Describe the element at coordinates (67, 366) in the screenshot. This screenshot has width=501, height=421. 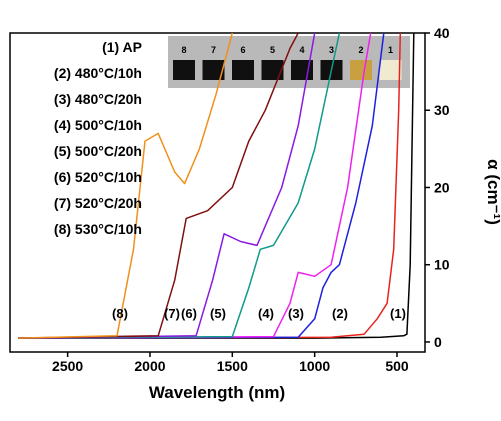
I see `x-tick-label: 2500` at that location.